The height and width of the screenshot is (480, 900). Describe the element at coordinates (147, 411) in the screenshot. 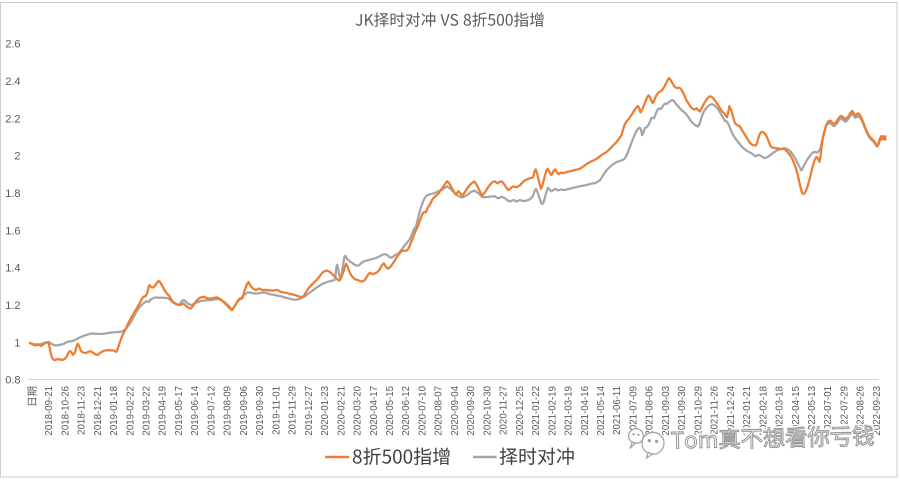

I see `svg-text: 2019-03-22` at that location.